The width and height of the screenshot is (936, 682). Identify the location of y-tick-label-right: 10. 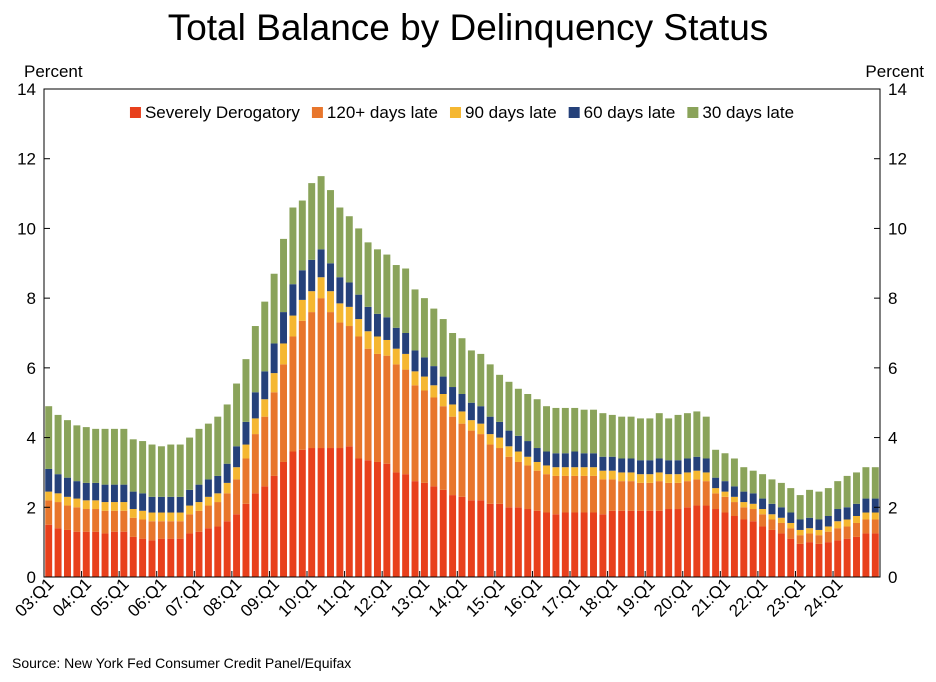
(897, 228).